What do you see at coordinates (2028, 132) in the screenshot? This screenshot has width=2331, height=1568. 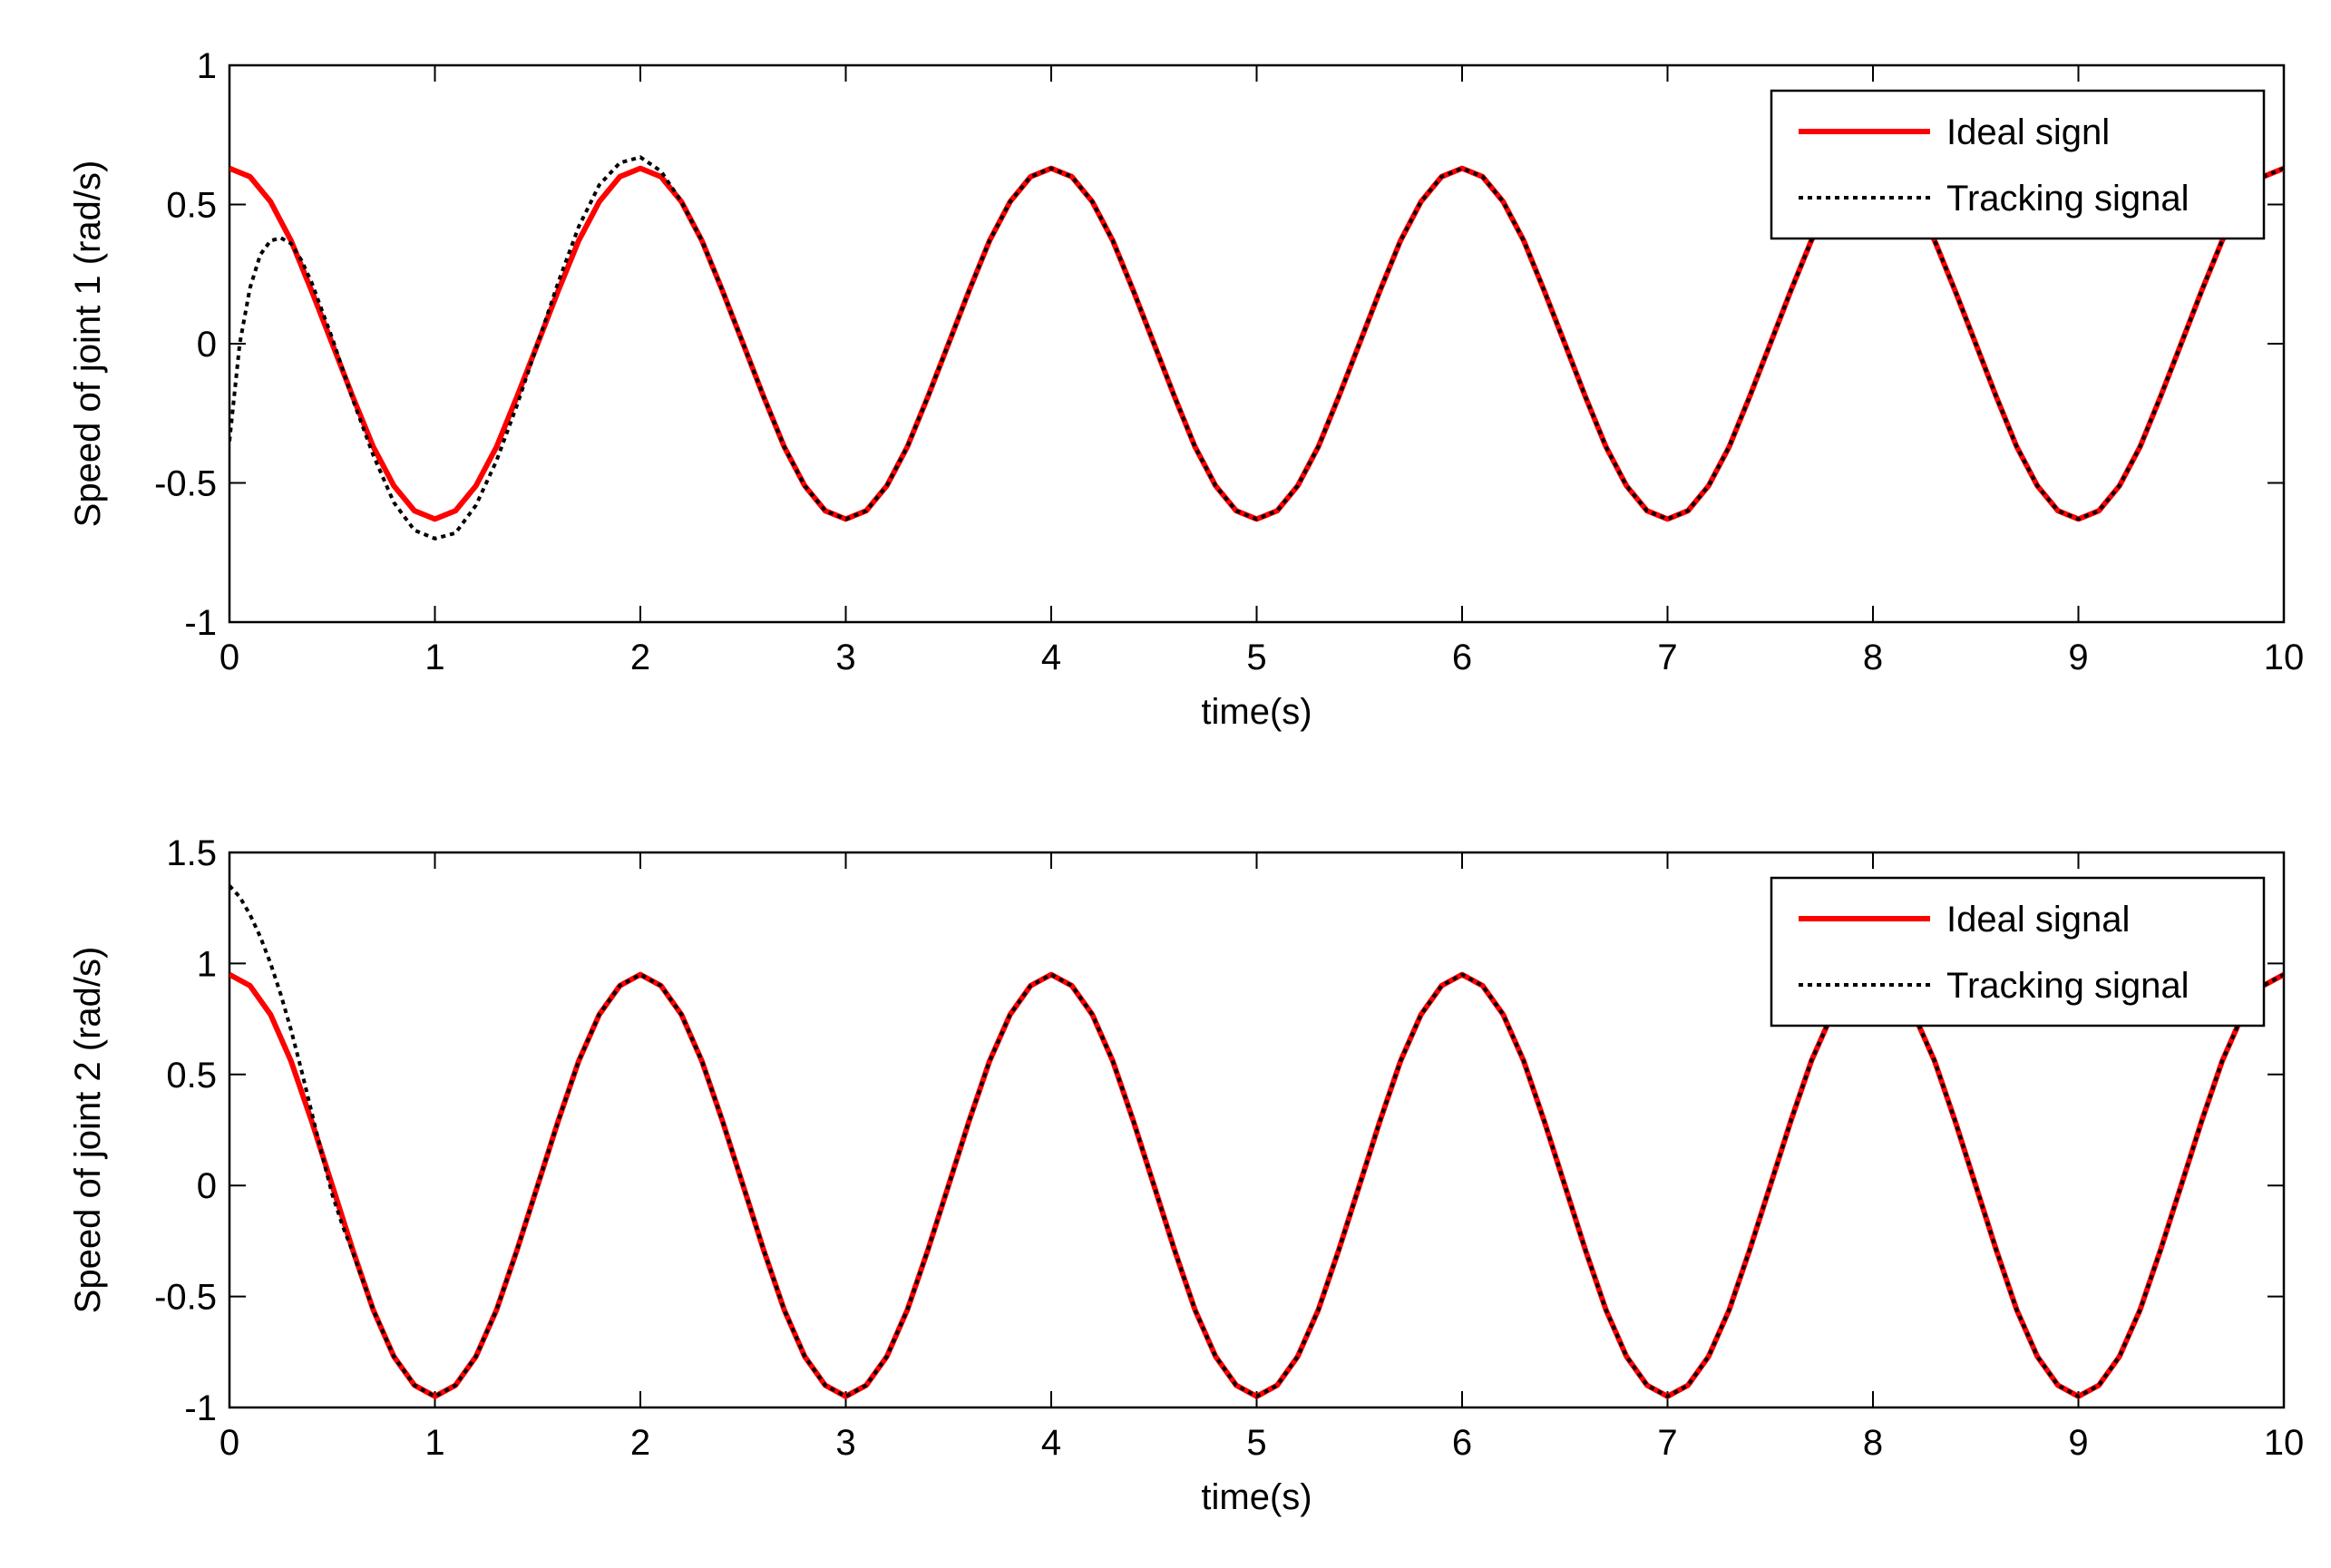 I see `legend-label: Ideal signl` at bounding box center [2028, 132].